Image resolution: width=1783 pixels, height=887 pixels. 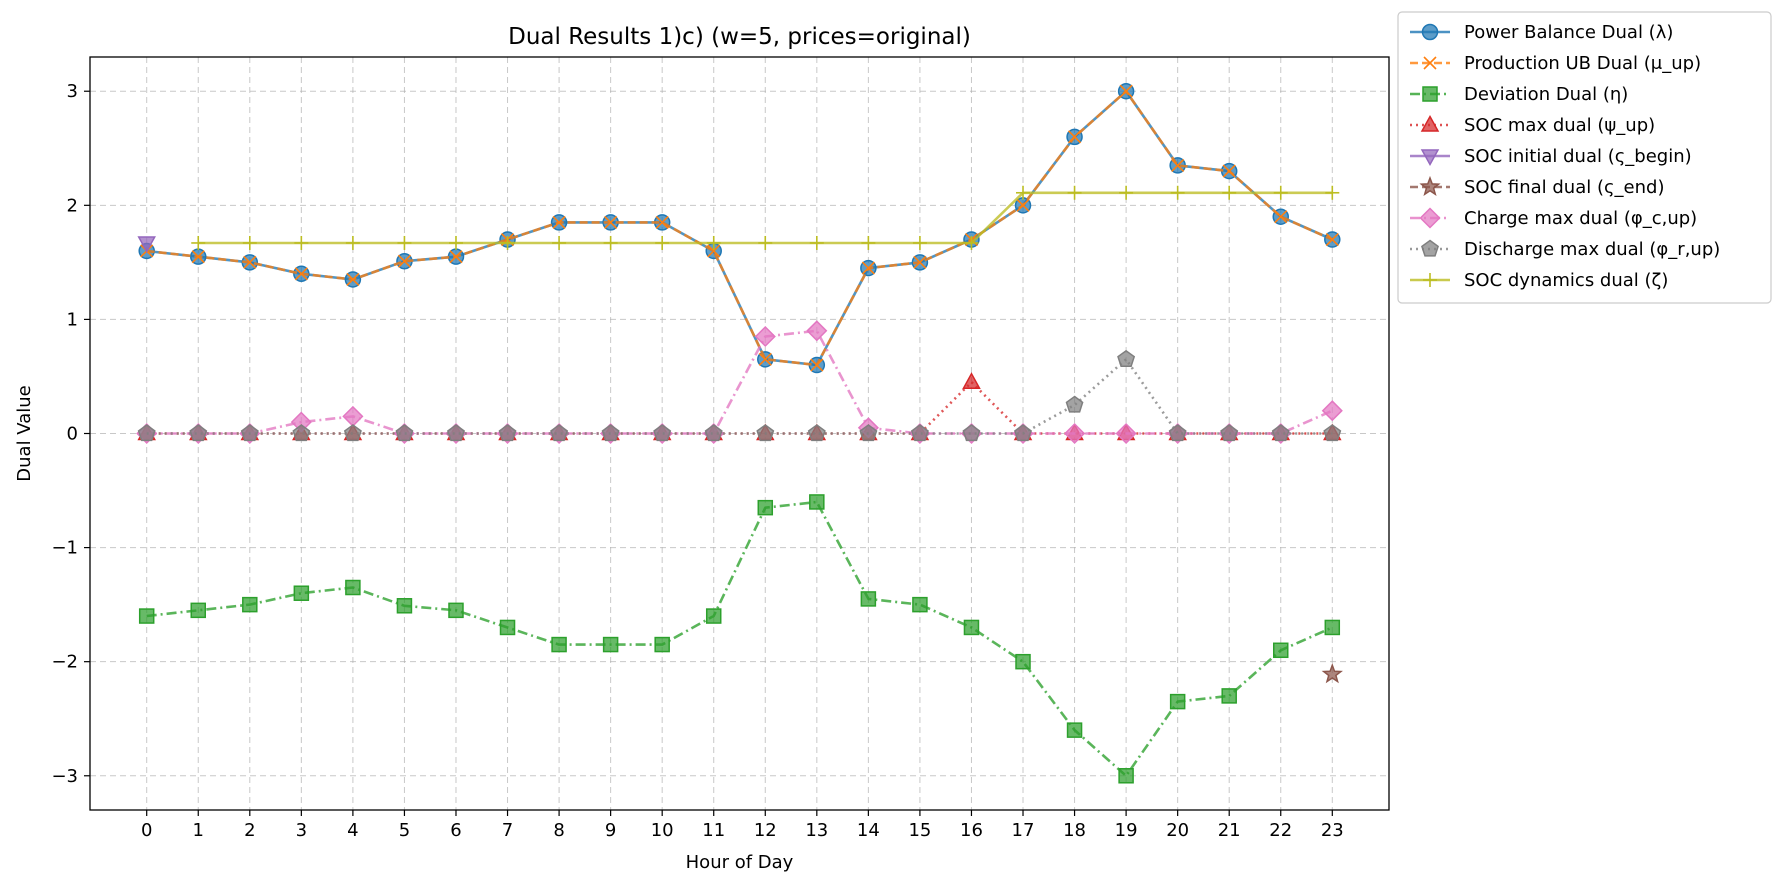 I want to click on y-tick-label: 2, so click(x=72, y=205).